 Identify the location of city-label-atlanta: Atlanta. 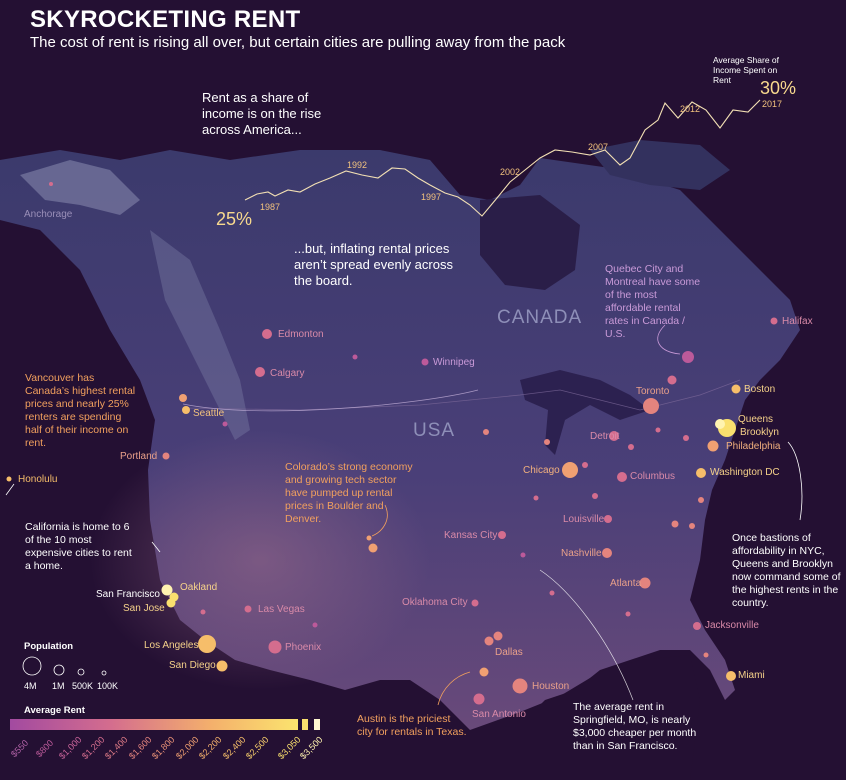
(626, 583).